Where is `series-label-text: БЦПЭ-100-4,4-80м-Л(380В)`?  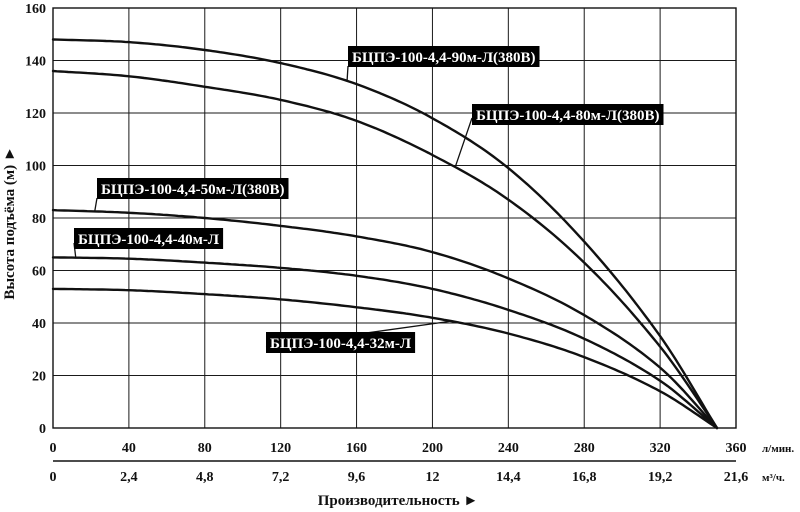
series-label-text: БЦПЭ-100-4,4-80м-Л(380В) is located at coordinates (568, 116).